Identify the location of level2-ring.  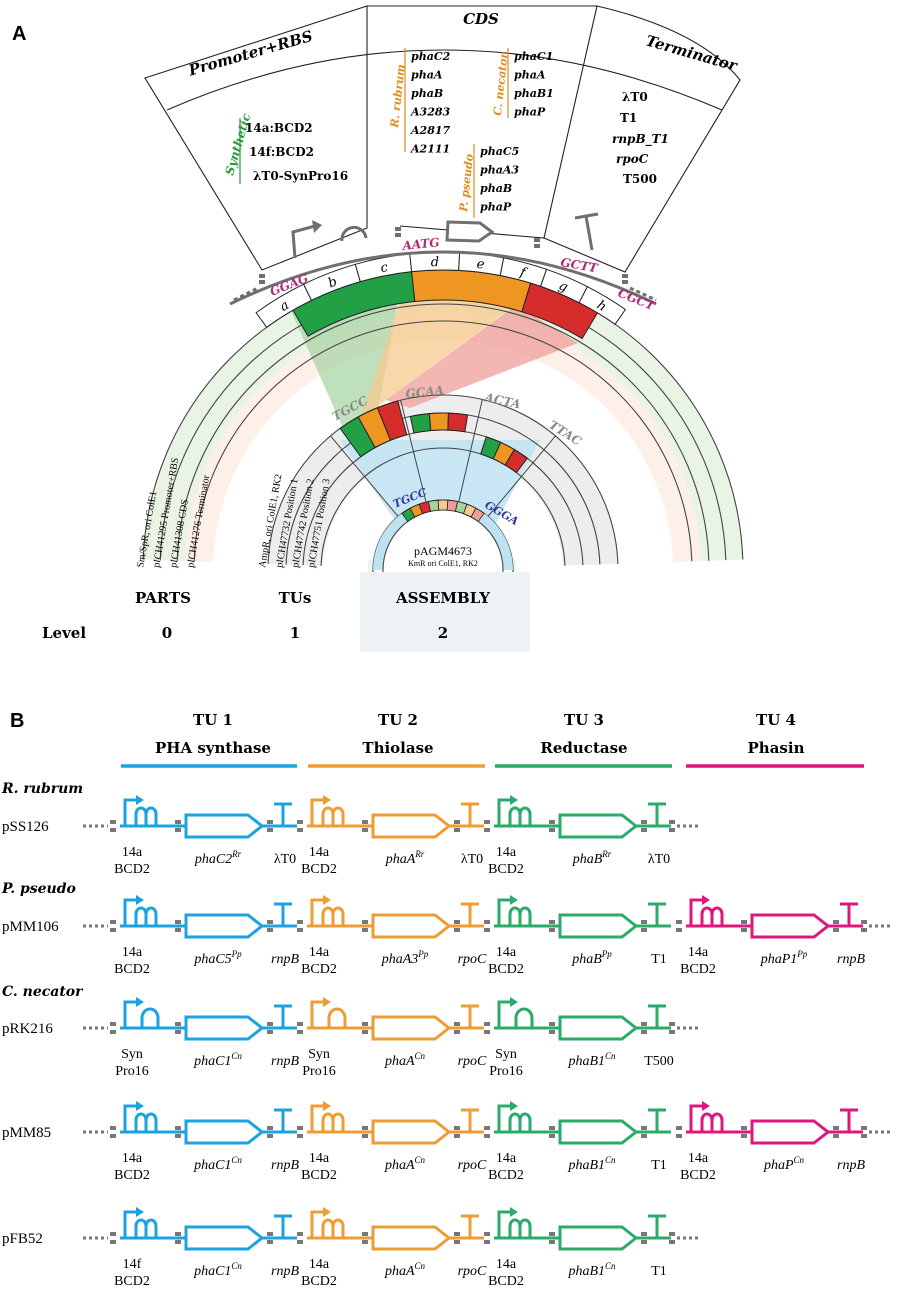
(443, 525).